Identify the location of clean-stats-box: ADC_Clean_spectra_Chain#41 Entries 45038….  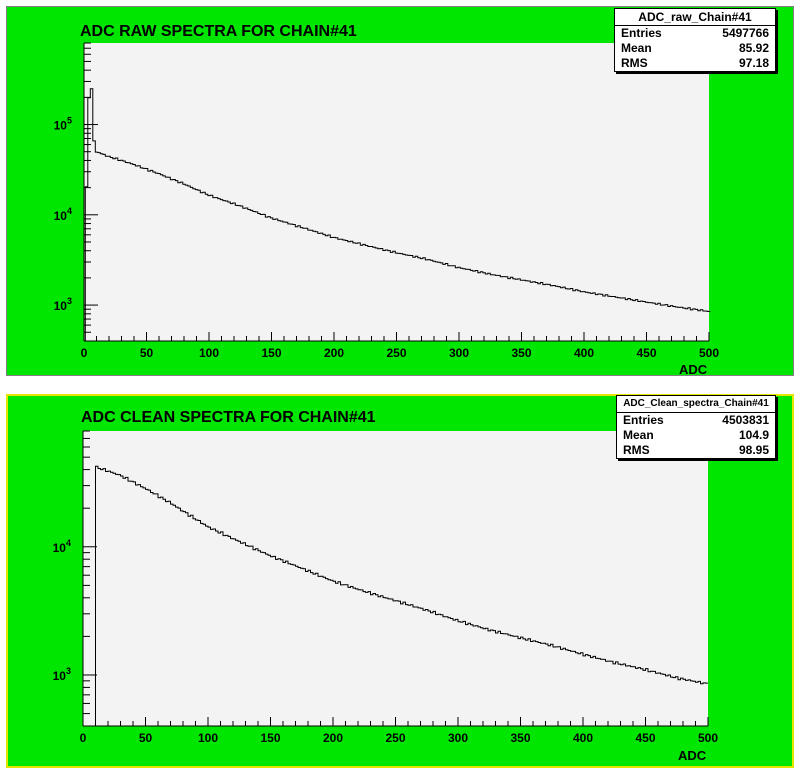
(696, 427).